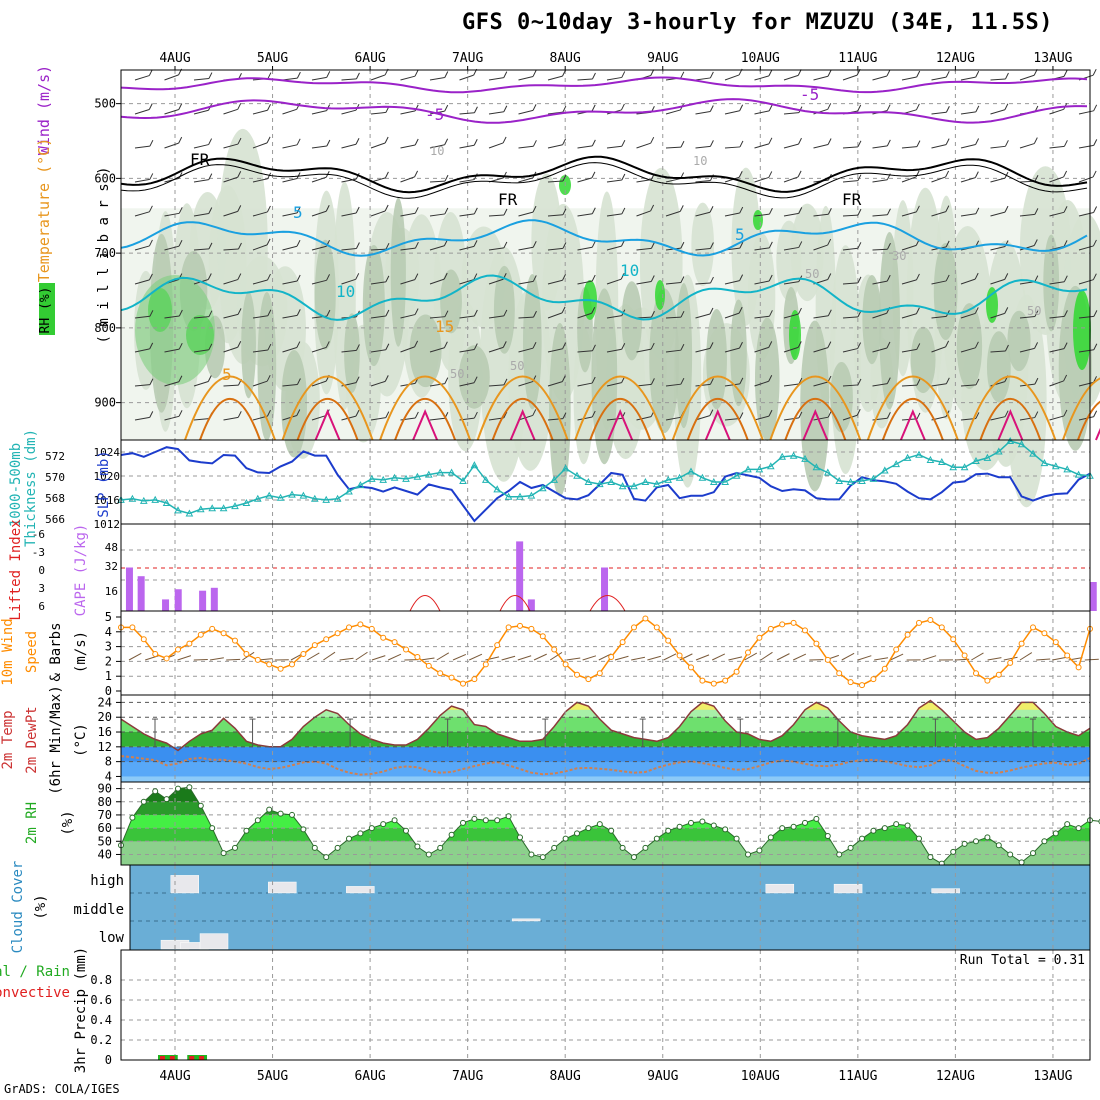  I want to click on precip-convective-legend: Convective, so click(35, 993).